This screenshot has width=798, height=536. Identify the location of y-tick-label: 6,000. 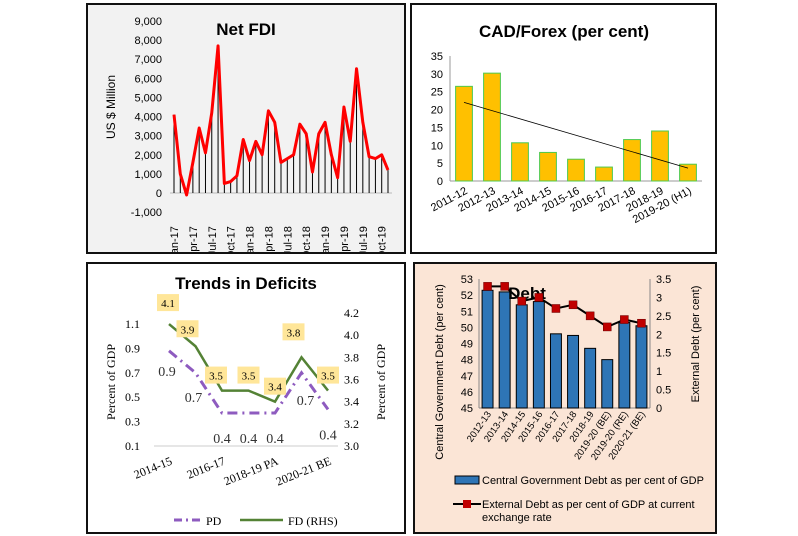
(148, 79).